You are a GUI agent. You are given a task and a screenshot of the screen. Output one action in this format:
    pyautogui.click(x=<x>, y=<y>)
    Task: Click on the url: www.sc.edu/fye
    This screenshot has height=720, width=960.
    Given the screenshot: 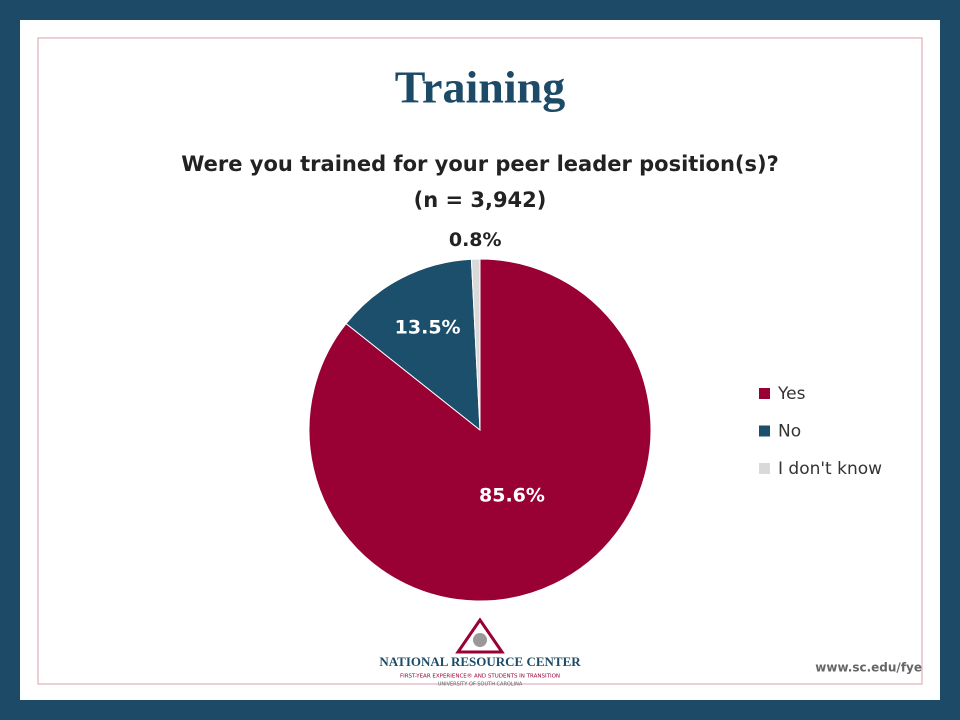 What is the action you would take?
    pyautogui.click(x=868, y=668)
    